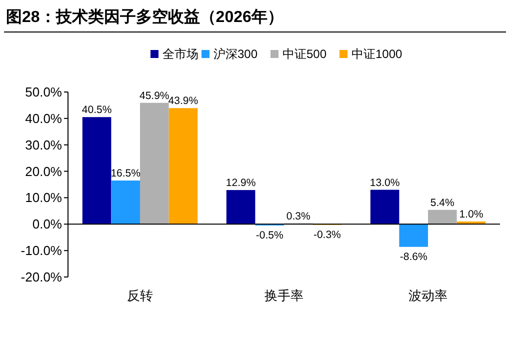 The height and width of the screenshot is (345, 510). Describe the element at coordinates (43, 118) in the screenshot. I see `y-tick-label: 40.0%` at that location.